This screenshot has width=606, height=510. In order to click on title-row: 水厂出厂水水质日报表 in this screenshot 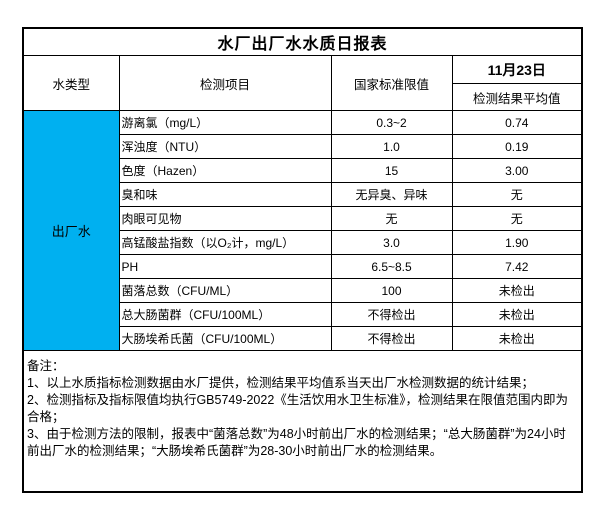, I will do `click(302, 41)`.